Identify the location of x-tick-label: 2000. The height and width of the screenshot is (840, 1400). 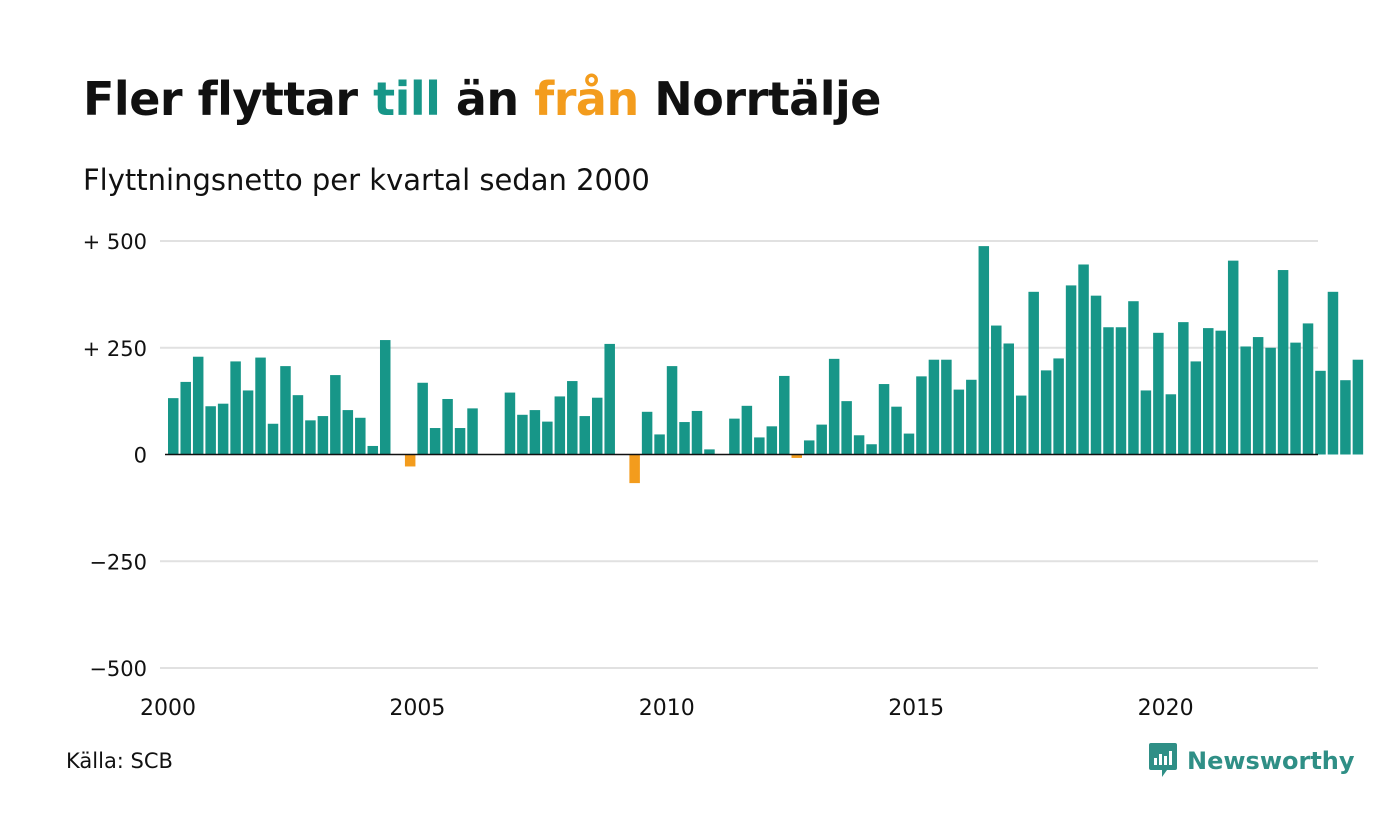
(168, 708).